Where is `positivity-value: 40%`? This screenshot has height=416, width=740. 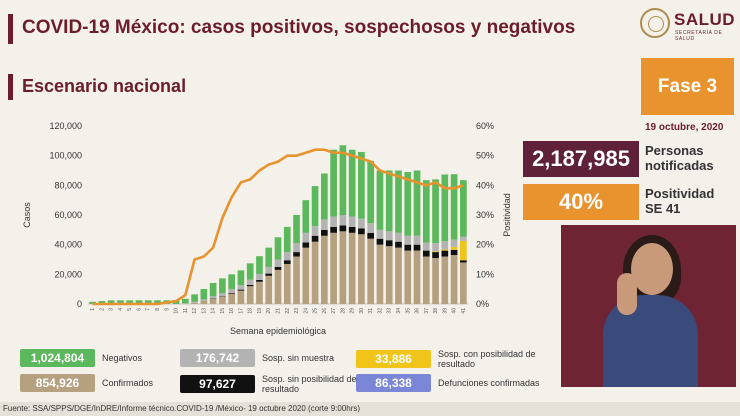 positivity-value: 40% is located at coordinates (581, 202).